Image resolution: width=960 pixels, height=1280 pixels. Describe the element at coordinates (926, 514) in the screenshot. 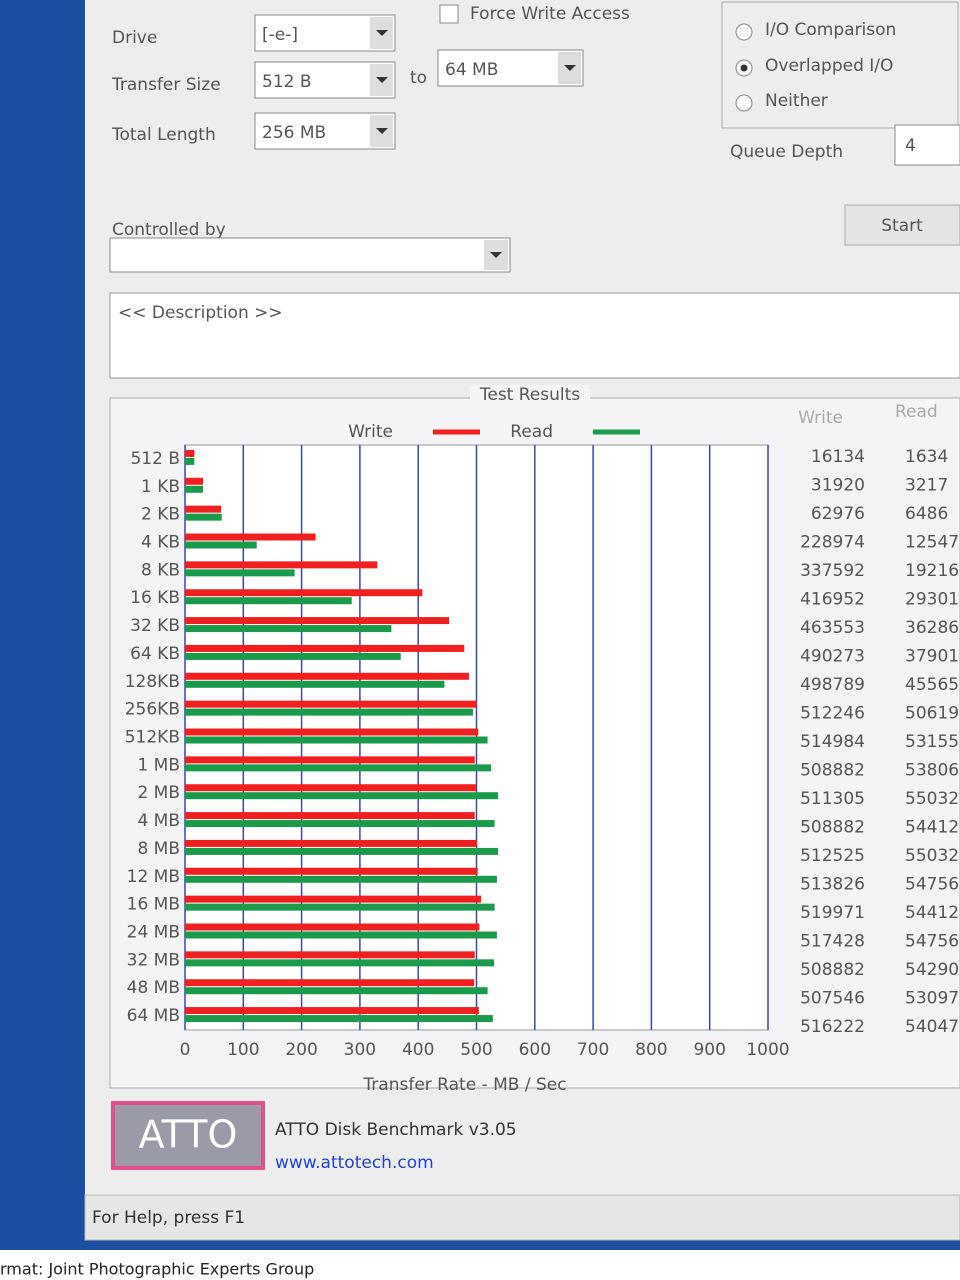

I see `table-cell: 6486` at that location.